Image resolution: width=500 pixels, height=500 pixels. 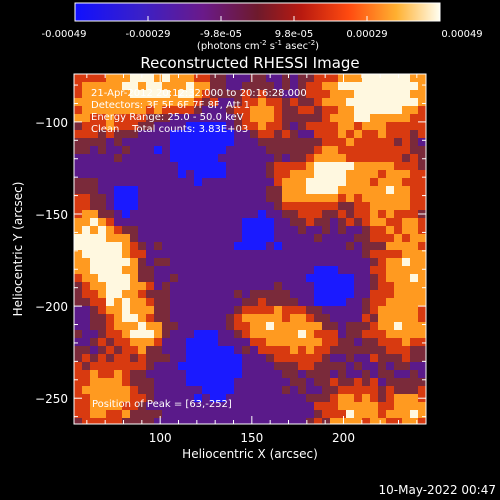 What do you see at coordinates (366, 34) in the screenshot?
I see `colorbar-tick-label: 0.00029` at bounding box center [366, 34].